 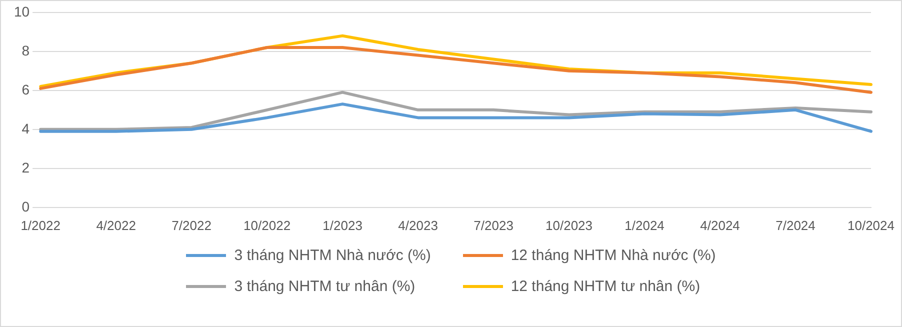 What do you see at coordinates (22, 11) in the screenshot?
I see `y-tick-label: 10` at bounding box center [22, 11].